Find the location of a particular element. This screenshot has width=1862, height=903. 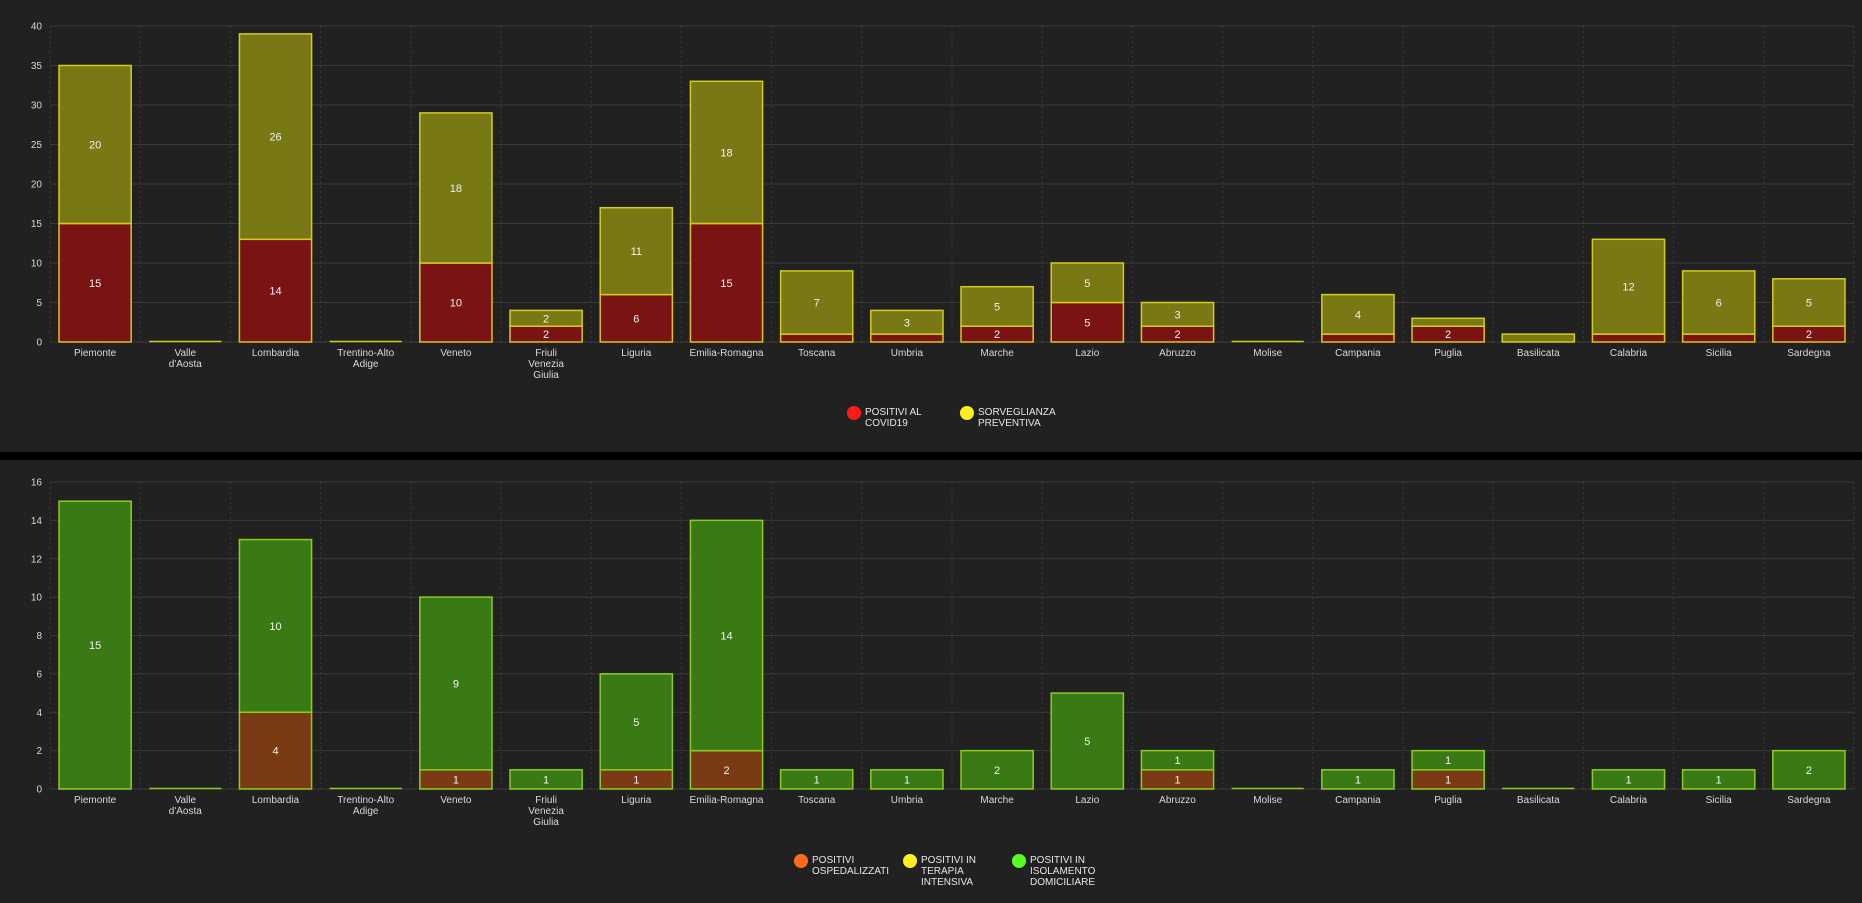

bottom-legend-label: TERAPIA is located at coordinates (942, 871).